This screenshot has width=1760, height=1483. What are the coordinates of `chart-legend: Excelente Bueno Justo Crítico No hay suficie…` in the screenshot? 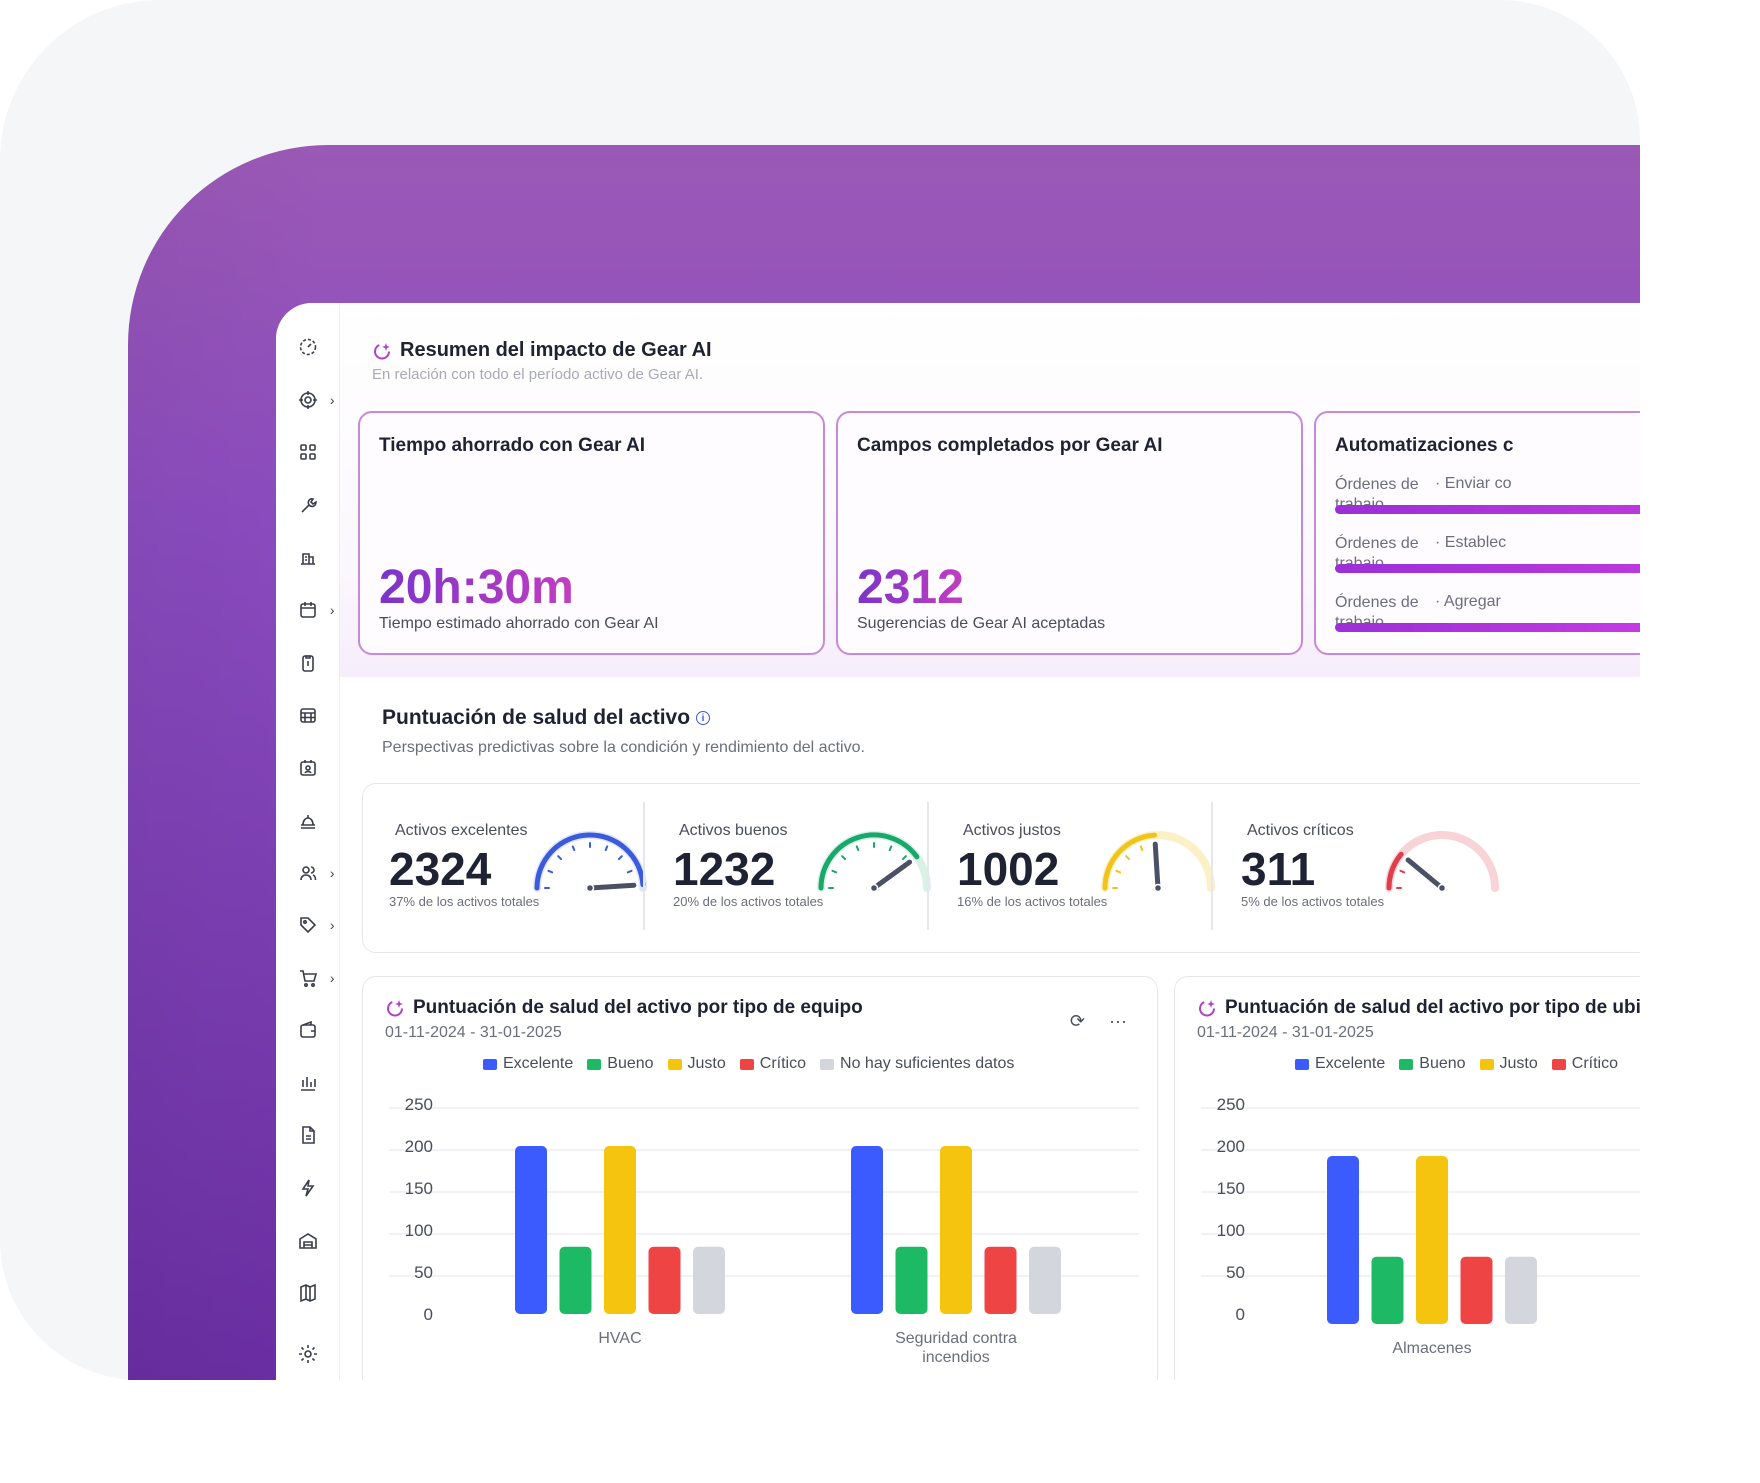 It's located at (748, 1064).